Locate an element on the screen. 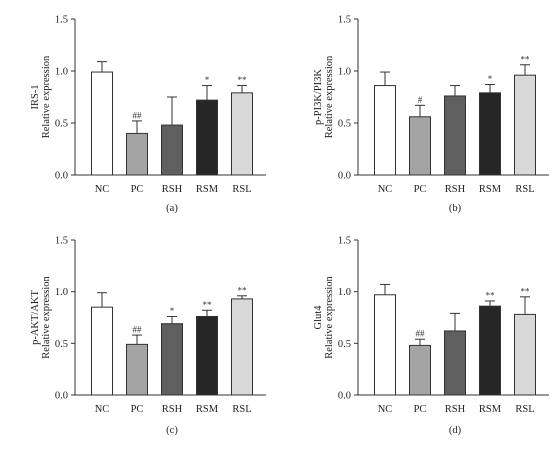 Image resolution: width=554 pixels, height=449 pixels. y-axis-title: p-PI3K/PI3K is located at coordinates (318, 97).